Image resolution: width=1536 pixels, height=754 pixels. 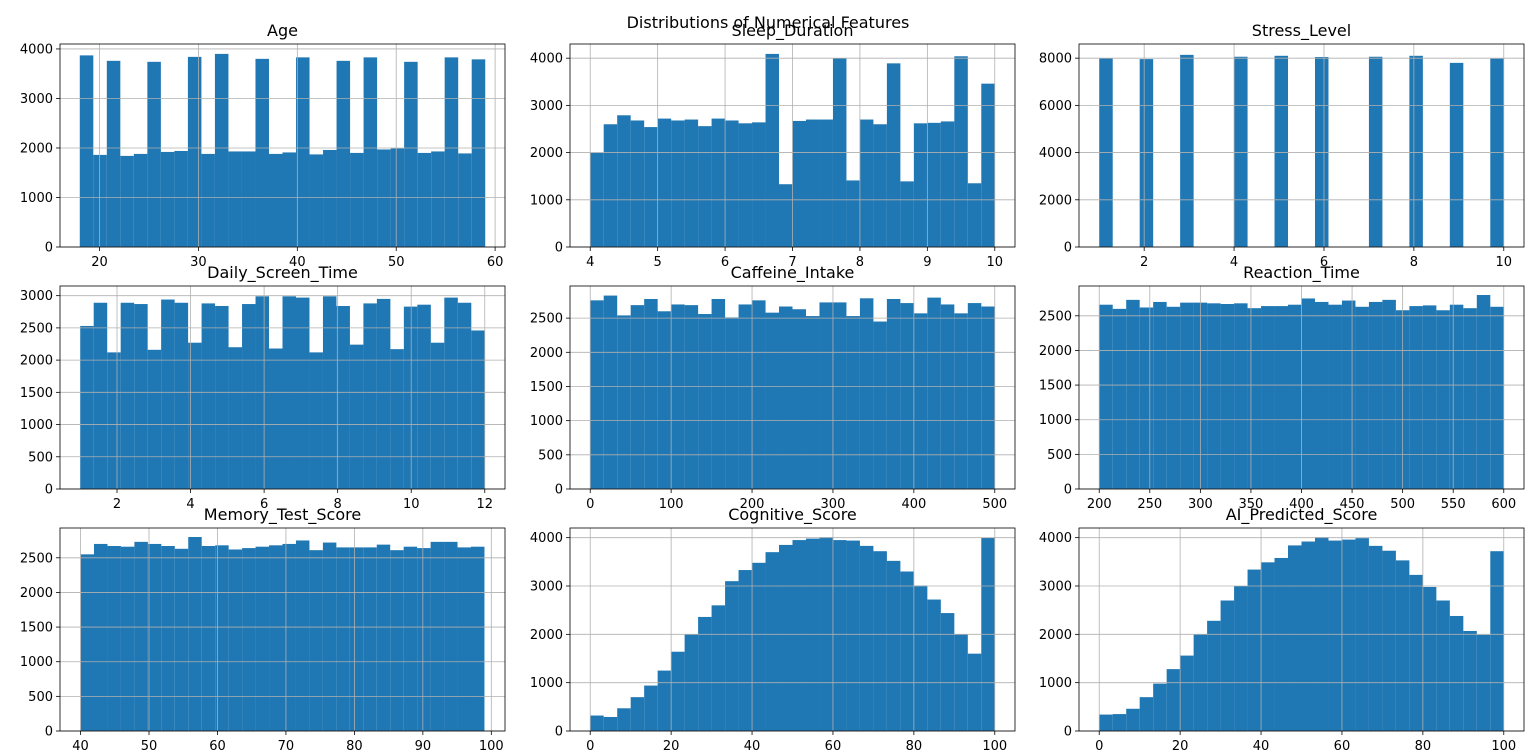 What do you see at coordinates (36, 393) in the screenshot?
I see `y-tick-label: 1500` at bounding box center [36, 393].